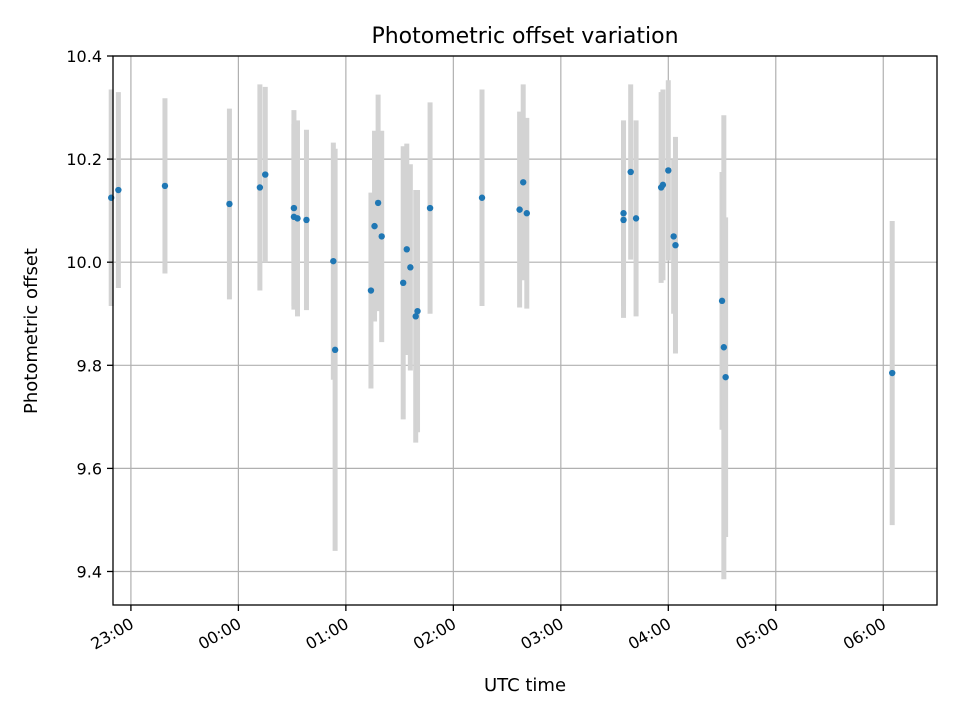 Image resolution: width=960 pixels, height=720 pixels. Describe the element at coordinates (756, 634) in the screenshot. I see `x-tick-label: 05:00` at that location.